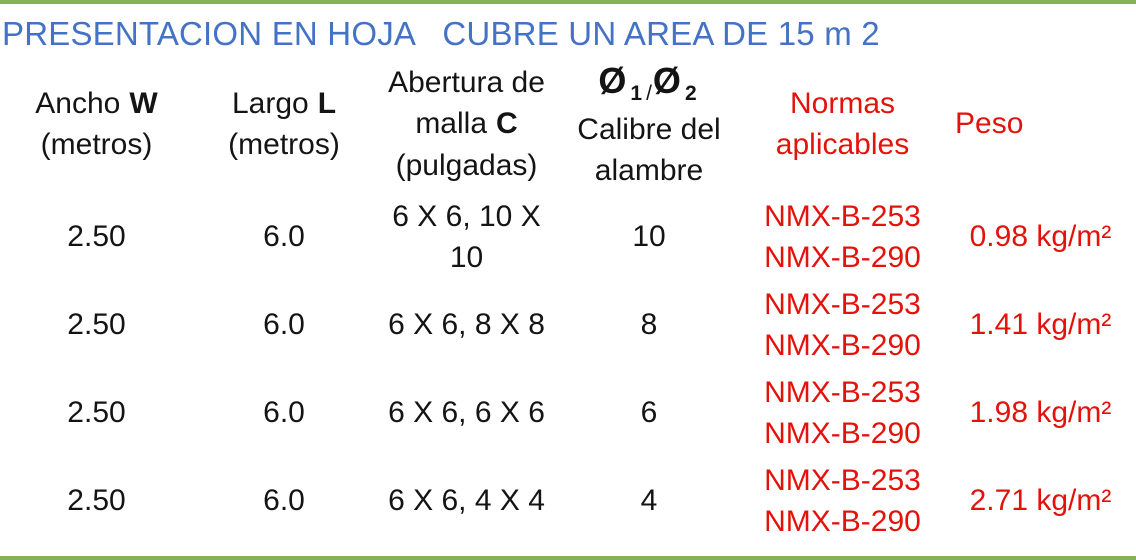 The width and height of the screenshot is (1136, 560). I want to click on cell-abertura: 6 X 6, 10 X 10, so click(466, 237).